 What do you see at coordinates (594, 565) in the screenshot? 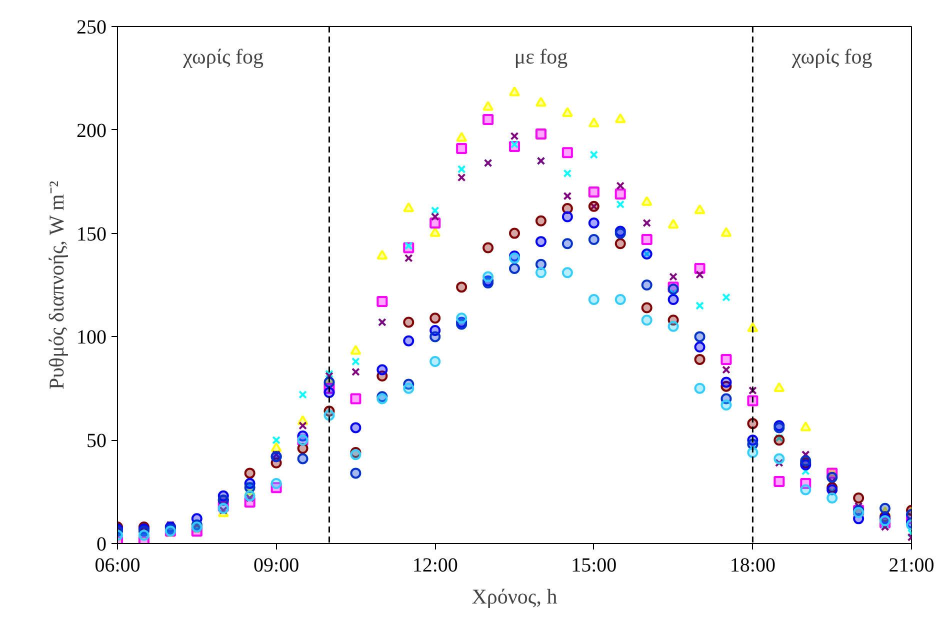
I see `x-tick-label: 15:00` at bounding box center [594, 565].